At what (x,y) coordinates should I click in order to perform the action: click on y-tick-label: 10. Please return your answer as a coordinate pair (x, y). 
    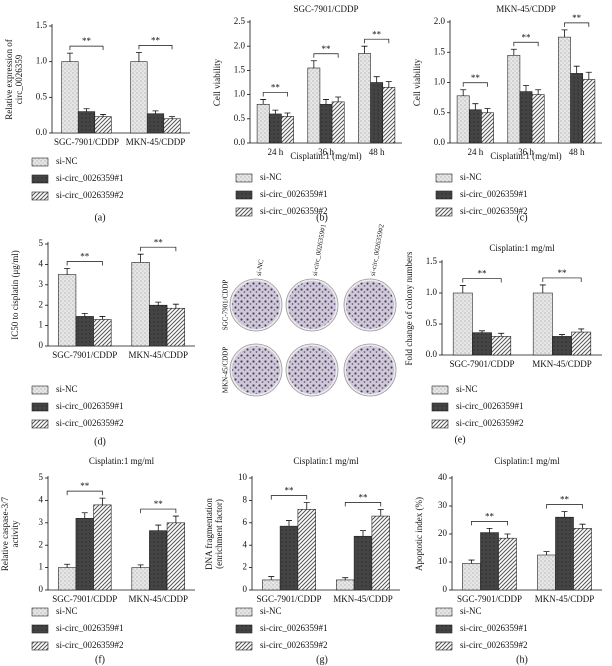
    Looking at the image, I should click on (243, 477).